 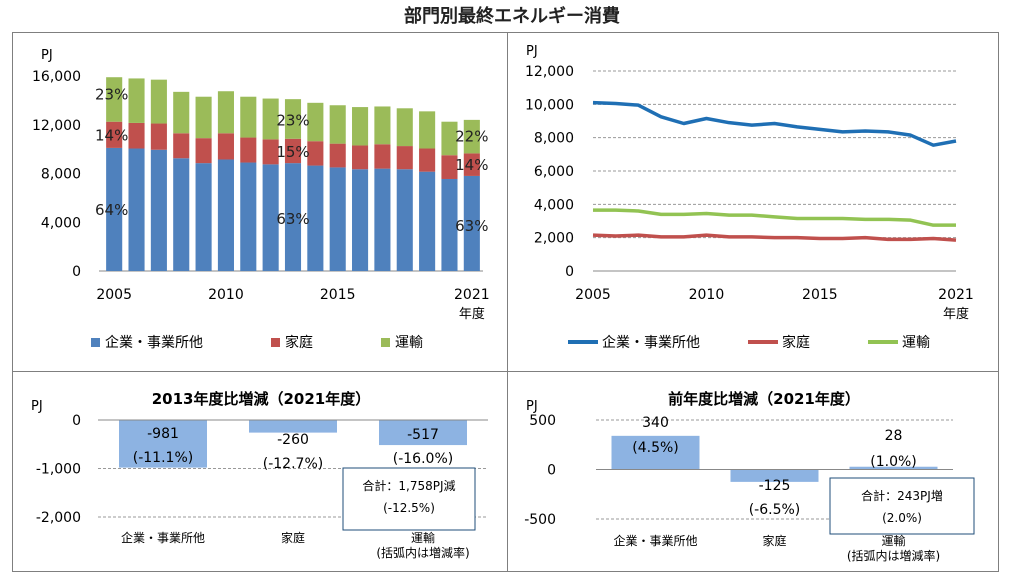 I want to click on legend-label: 家庭, so click(x=796, y=342).